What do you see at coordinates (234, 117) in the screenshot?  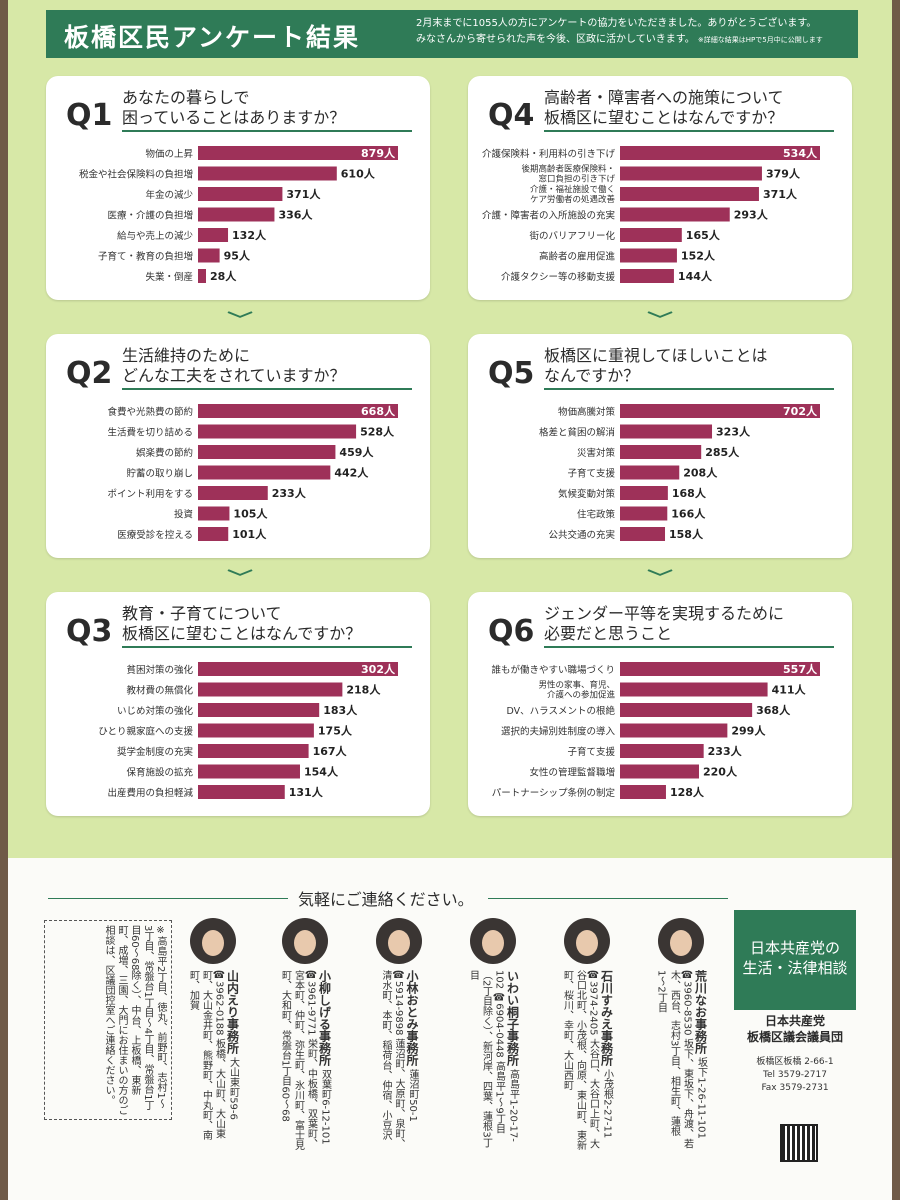 I see `question-title-line: 困っていることはありますか？` at bounding box center [234, 117].